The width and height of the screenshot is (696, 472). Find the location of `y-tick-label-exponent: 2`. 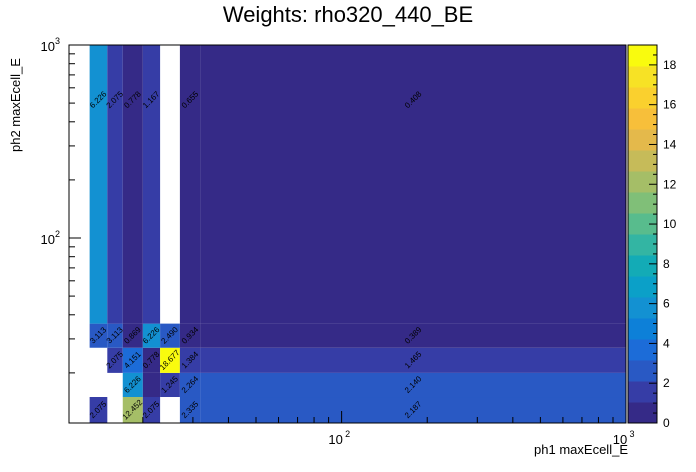

y-tick-label-exponent: 2 is located at coordinates (57, 234).